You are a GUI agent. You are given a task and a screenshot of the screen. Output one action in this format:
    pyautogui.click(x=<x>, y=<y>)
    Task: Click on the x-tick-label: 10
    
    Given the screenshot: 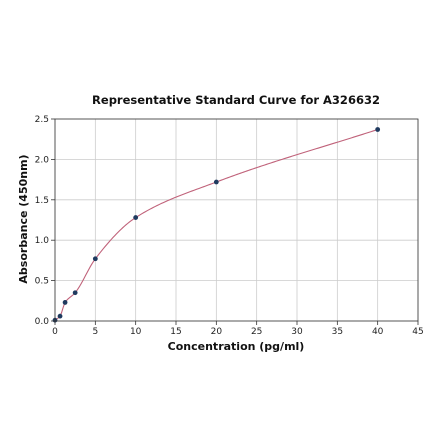 What is the action you would take?
    pyautogui.click(x=136, y=332)
    